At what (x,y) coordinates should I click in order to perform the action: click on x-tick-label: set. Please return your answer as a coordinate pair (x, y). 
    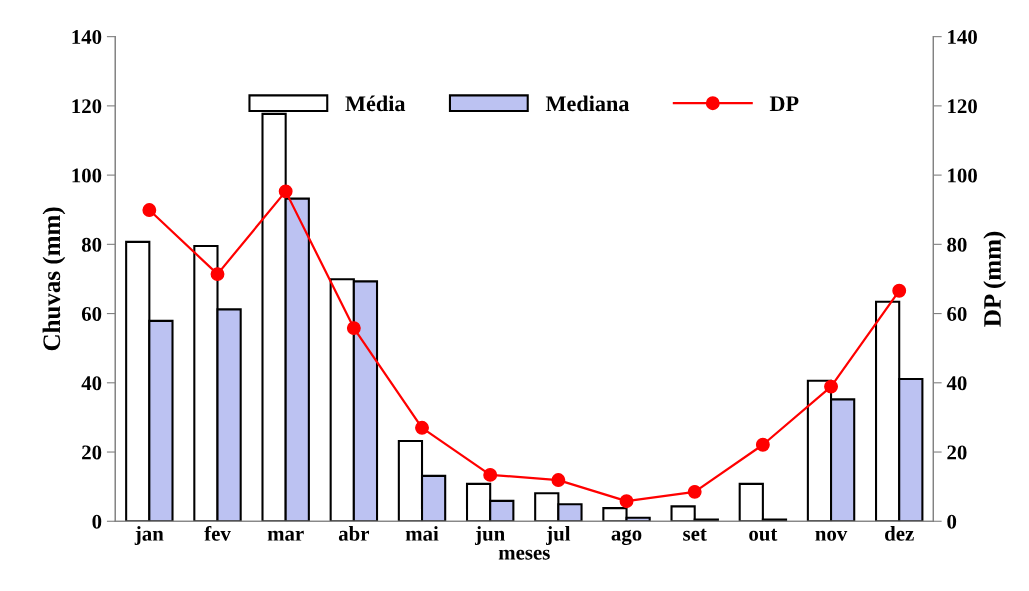
    Looking at the image, I should click on (695, 534).